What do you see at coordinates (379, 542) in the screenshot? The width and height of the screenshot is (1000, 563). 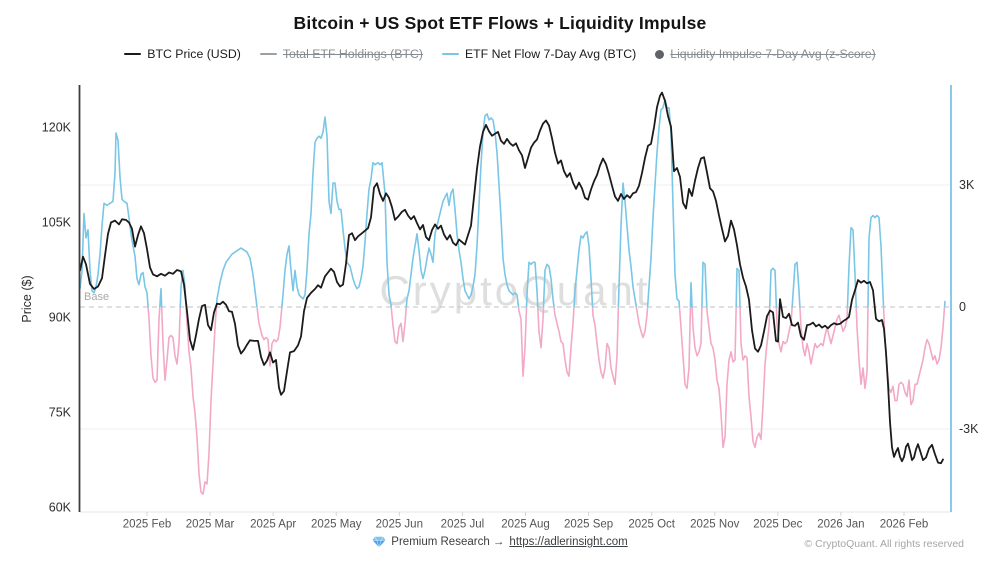 I see `diamond-icon` at bounding box center [379, 542].